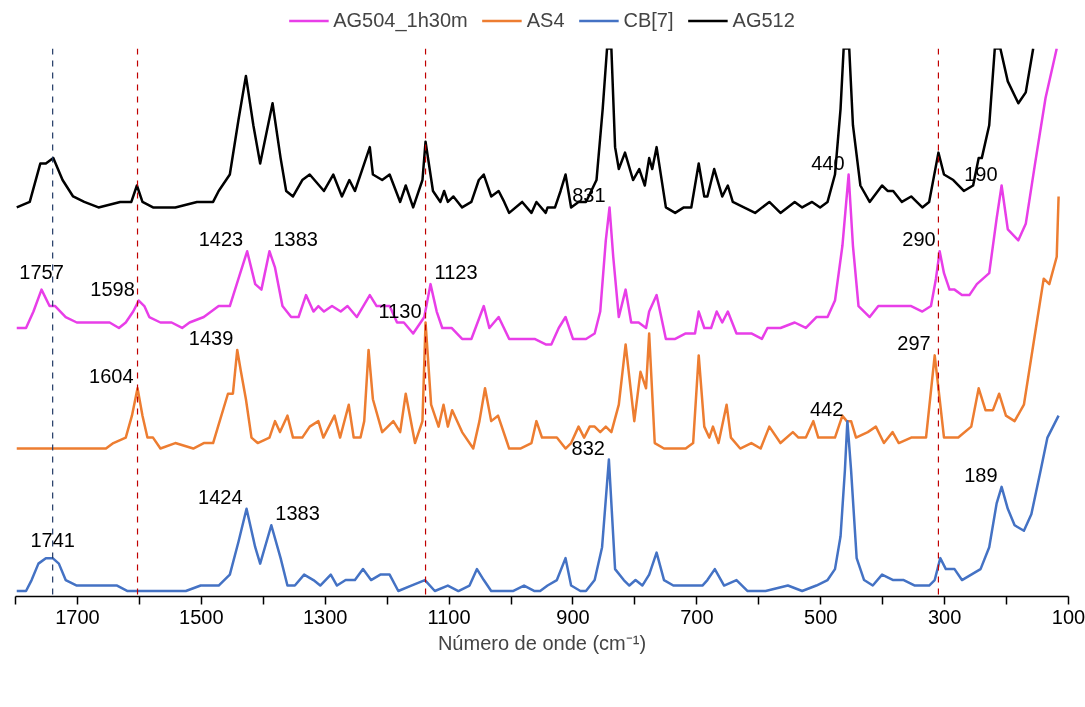 The height and width of the screenshot is (707, 1085). I want to click on annotation: 1439, so click(211, 337).